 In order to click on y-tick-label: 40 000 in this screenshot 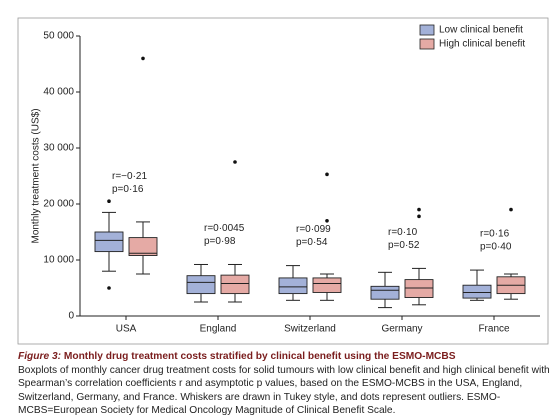, I will do `click(58, 92)`.